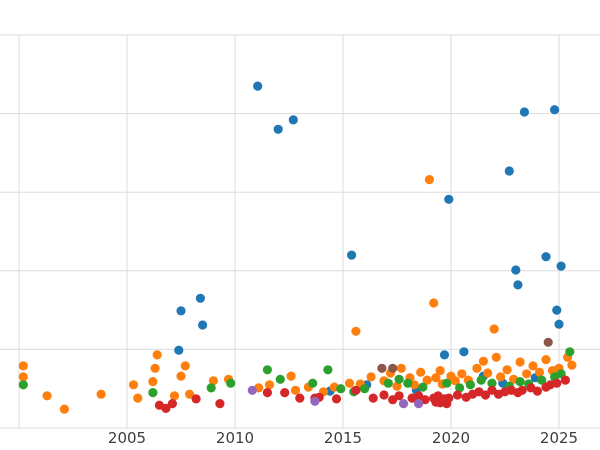 This screenshot has width=600, height=450. I want to click on x-tick-label: 2010, so click(235, 438).